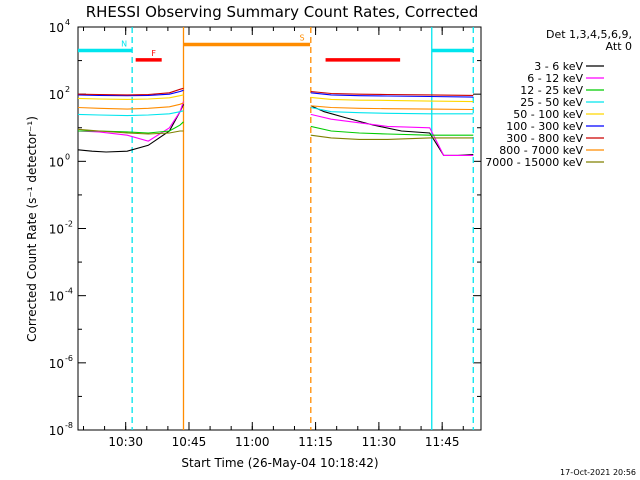  Describe the element at coordinates (302, 38) in the screenshot. I see `flag-label: S` at that location.